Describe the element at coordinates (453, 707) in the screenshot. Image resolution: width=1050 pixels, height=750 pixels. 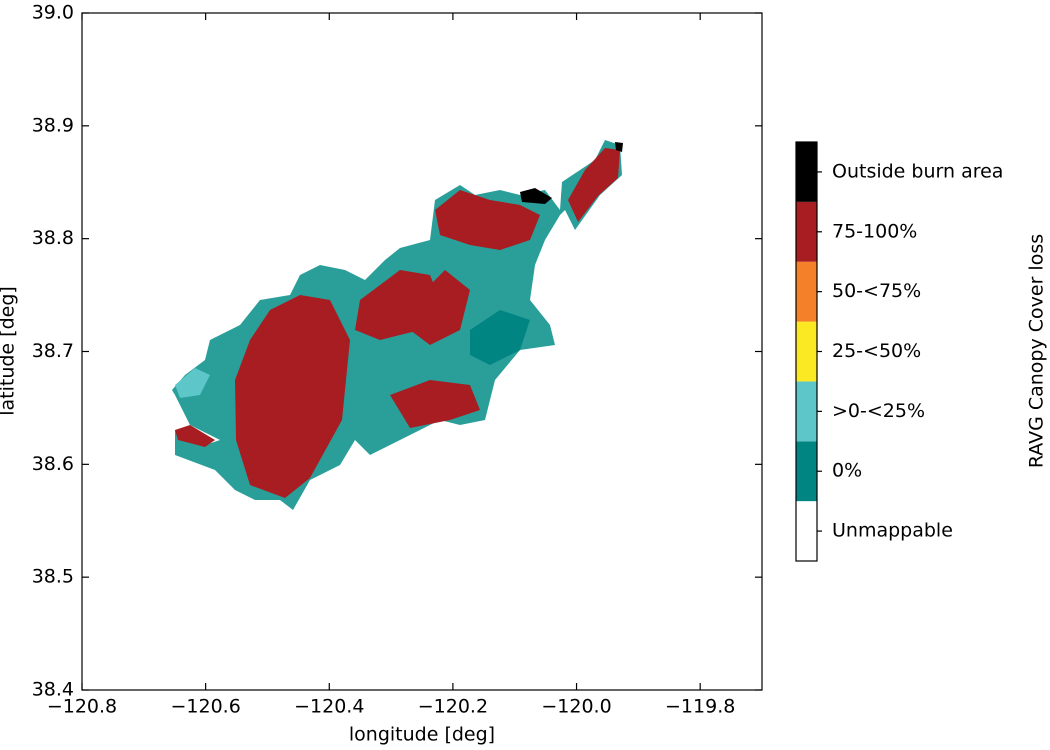
I see `x-tick-label: −120.2` at that location.